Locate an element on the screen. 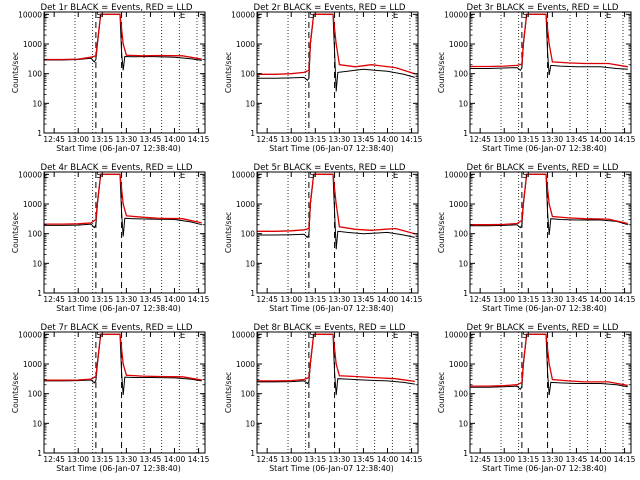 This screenshot has width=640, height=480. series-line-black is located at coordinates (336, 211).